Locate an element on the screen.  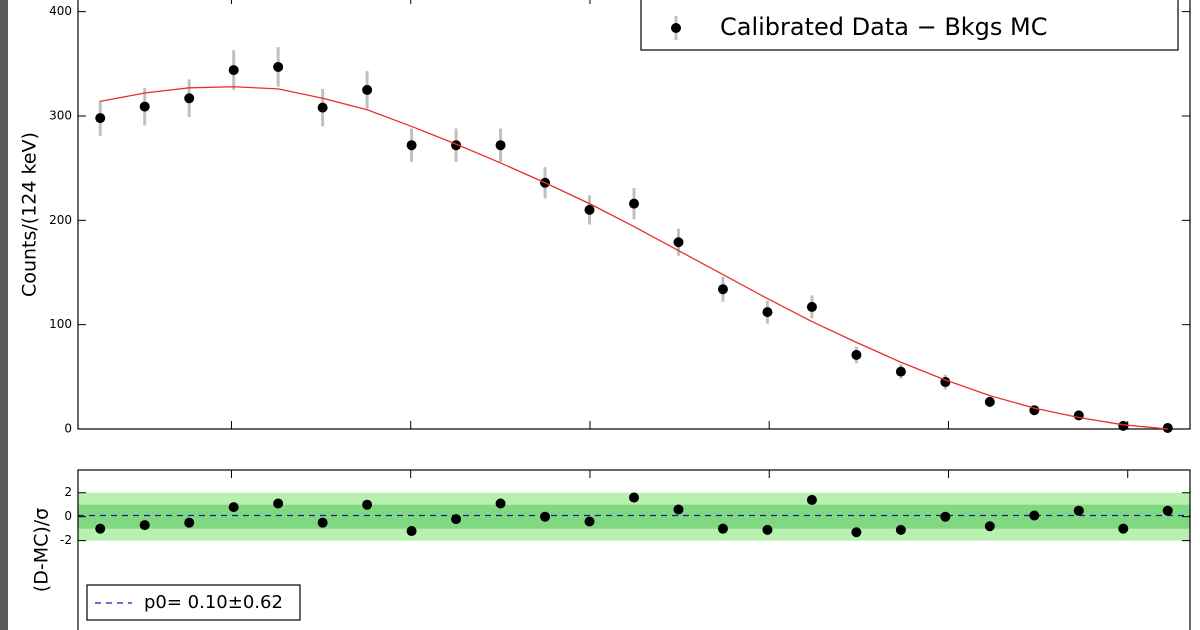
y-tick-label: -2 is located at coordinates (66, 540).